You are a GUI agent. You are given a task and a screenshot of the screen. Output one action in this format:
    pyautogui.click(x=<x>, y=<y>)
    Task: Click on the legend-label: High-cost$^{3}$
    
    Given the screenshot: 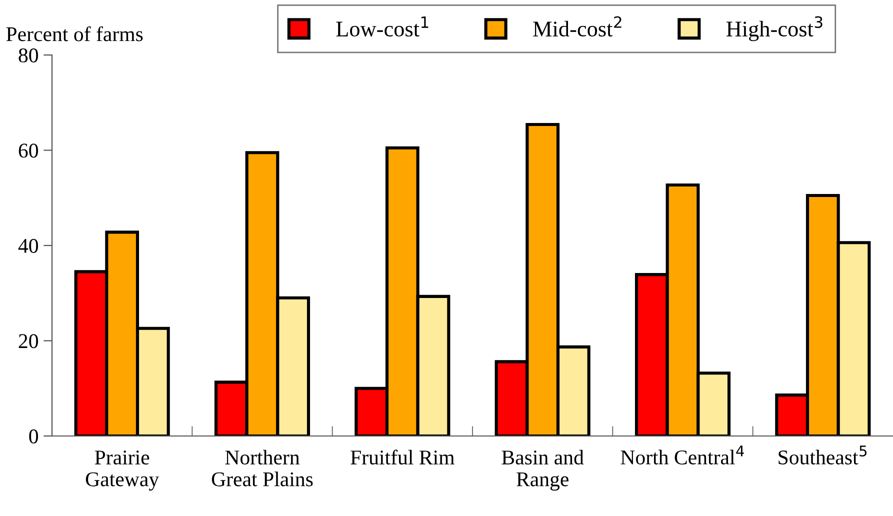 What is the action you would take?
    pyautogui.click(x=774, y=29)
    